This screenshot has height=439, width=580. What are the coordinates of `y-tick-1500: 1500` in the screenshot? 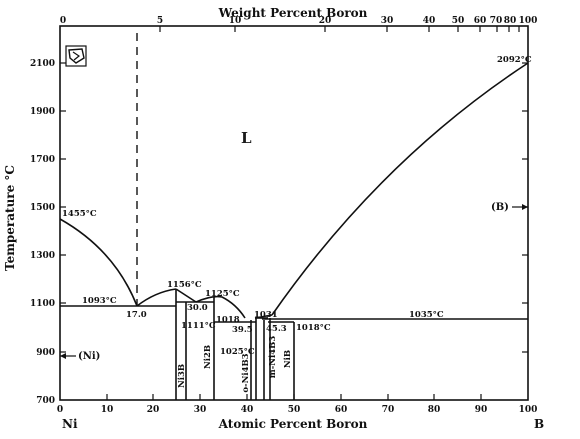 It's located at (42, 208).